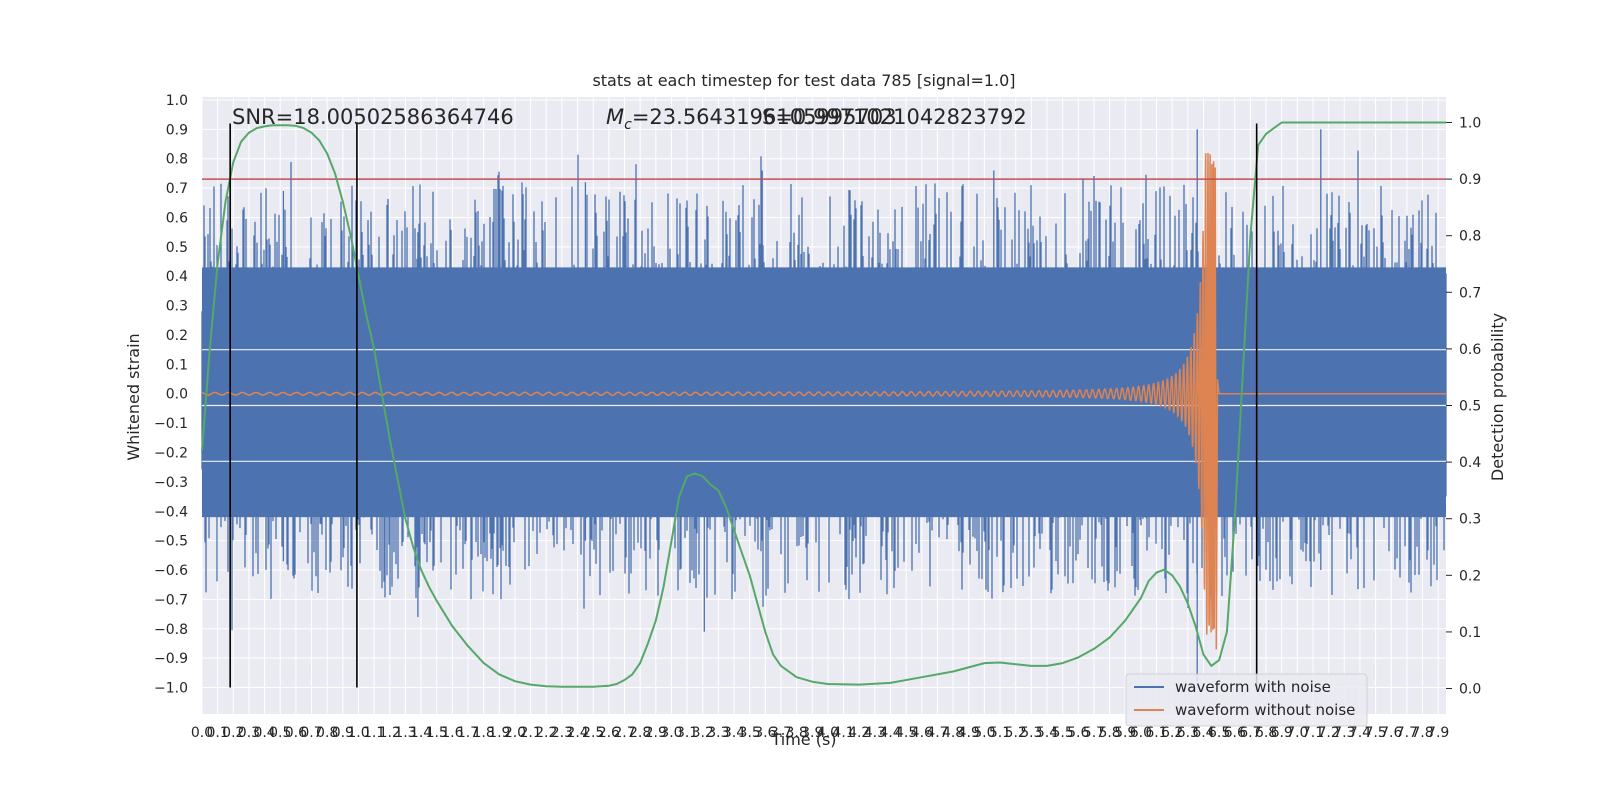 The image size is (1600, 800). What do you see at coordinates (171, 542) in the screenshot?
I see `y-tick-label: −0.5` at bounding box center [171, 542].